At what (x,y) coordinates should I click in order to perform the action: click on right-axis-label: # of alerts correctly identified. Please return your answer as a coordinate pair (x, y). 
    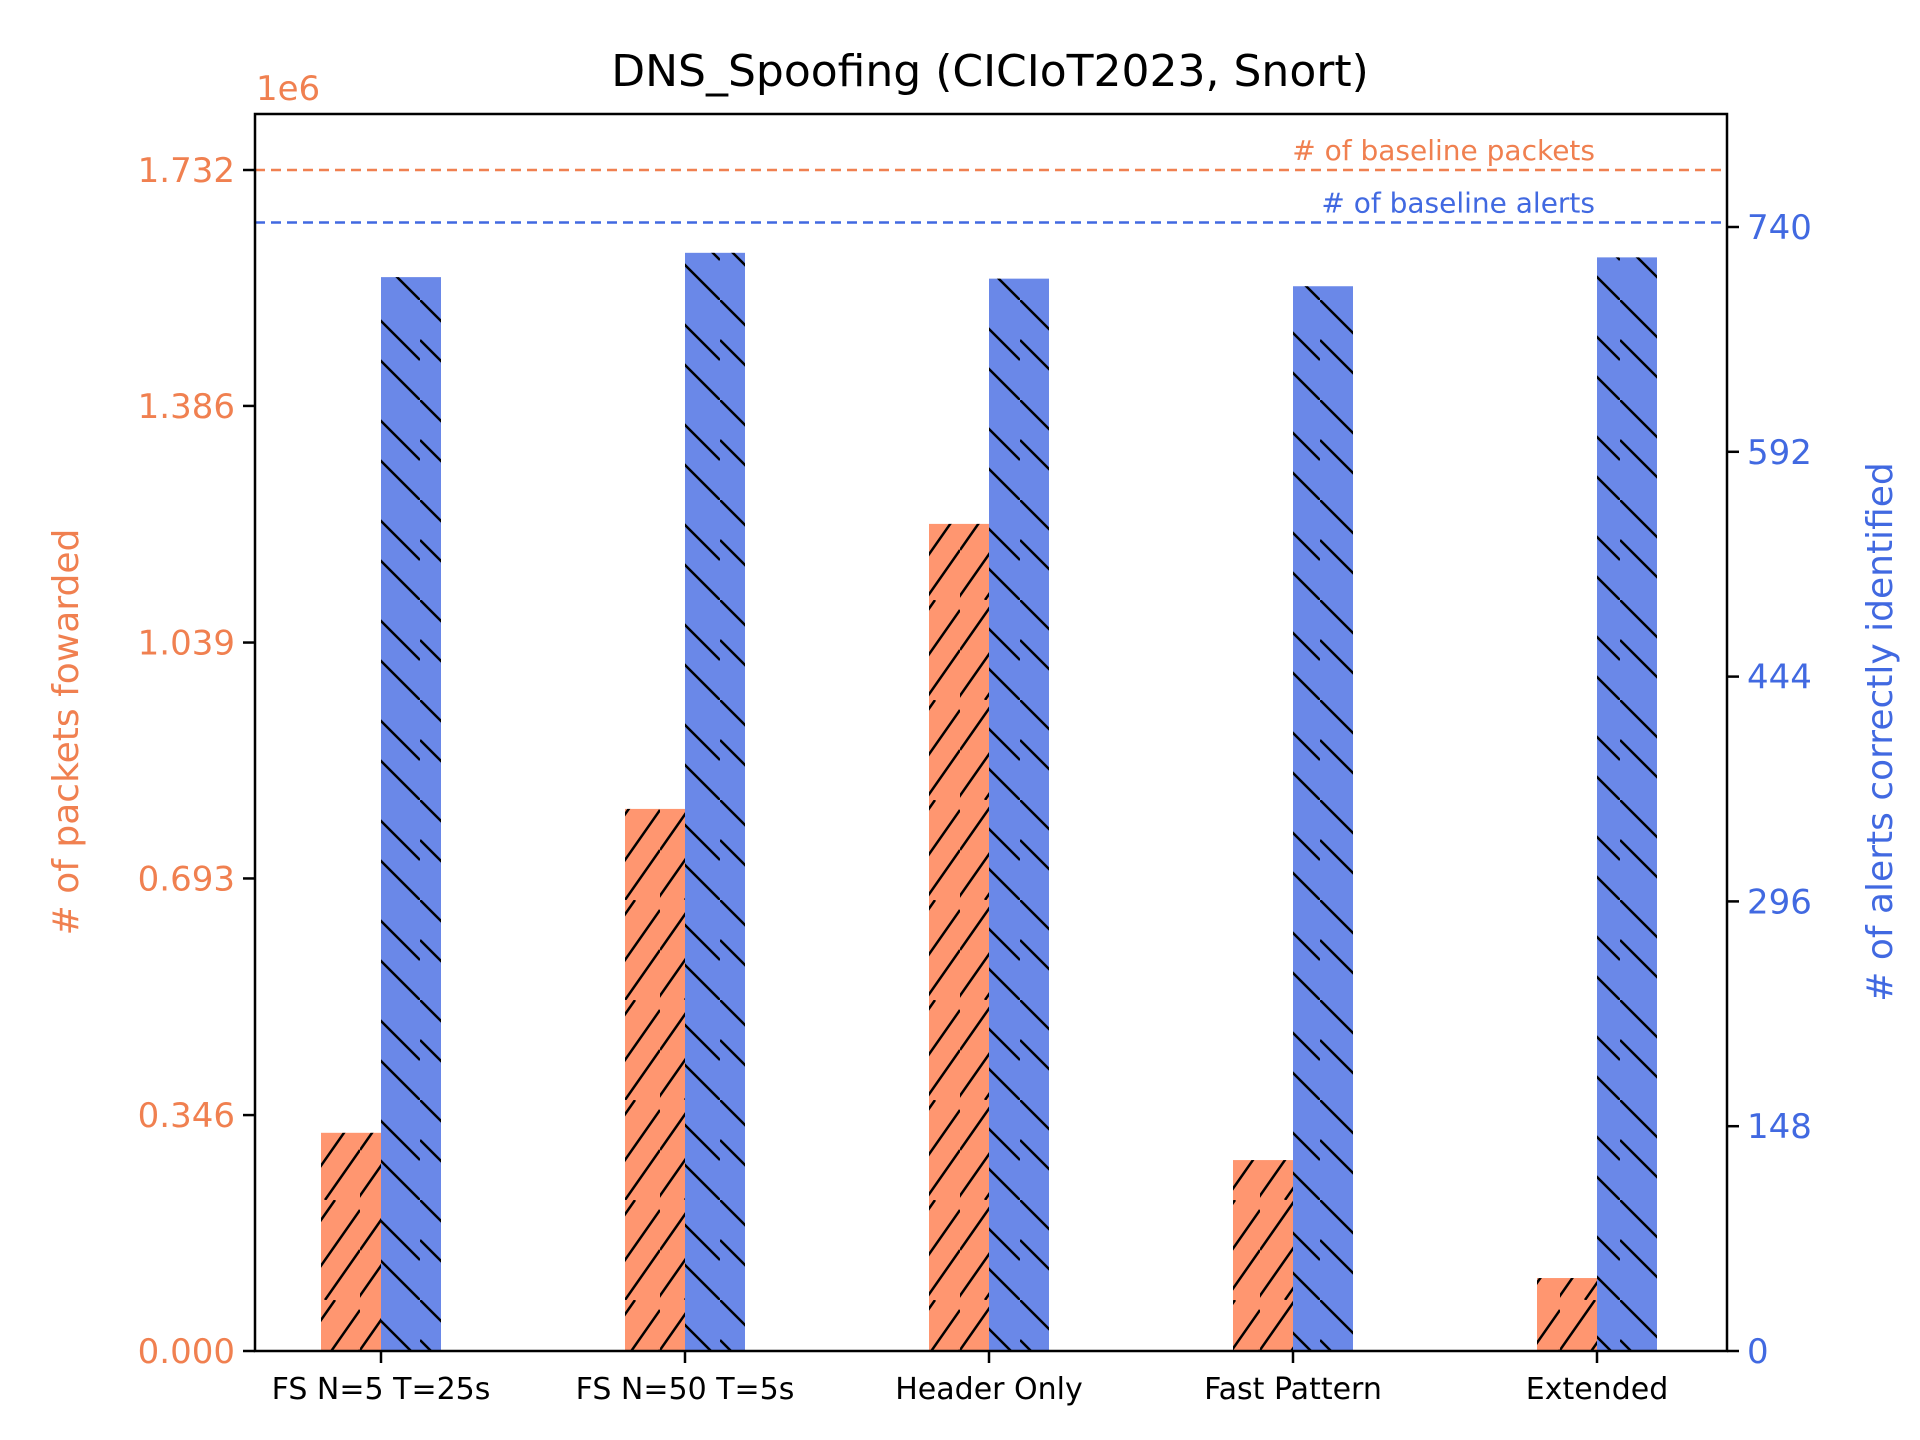
    Looking at the image, I should click on (1880, 732).